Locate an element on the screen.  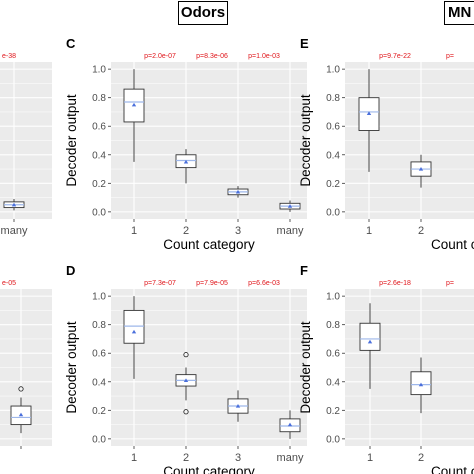
p-value-label: p=2.0e-07 is located at coordinates (160, 56).